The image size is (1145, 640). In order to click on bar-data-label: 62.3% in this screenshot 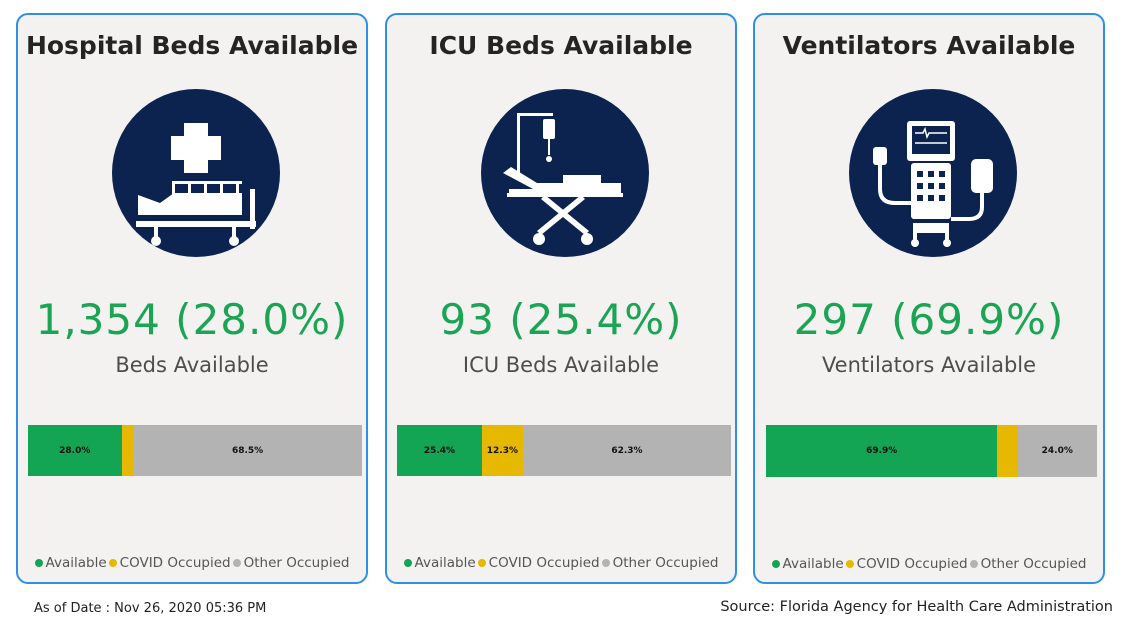, I will do `click(627, 450)`.